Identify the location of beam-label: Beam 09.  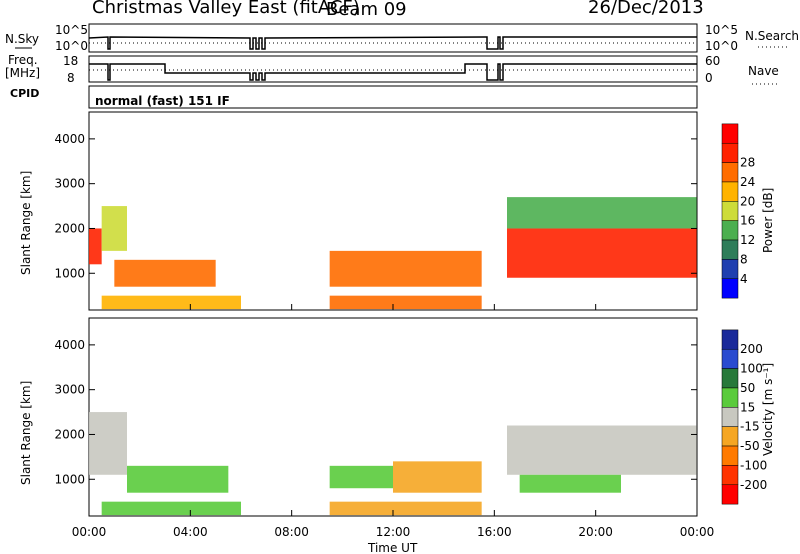
(366, 10).